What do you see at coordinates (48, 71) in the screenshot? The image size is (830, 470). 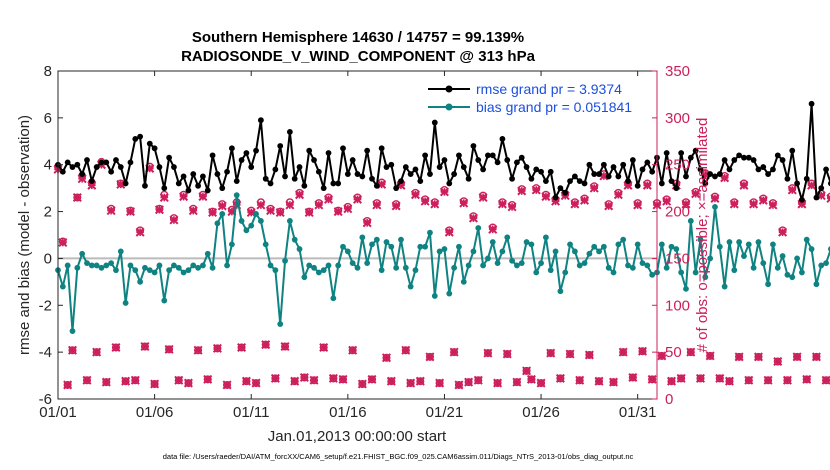 I see `y-left-tick-label: 8` at bounding box center [48, 71].